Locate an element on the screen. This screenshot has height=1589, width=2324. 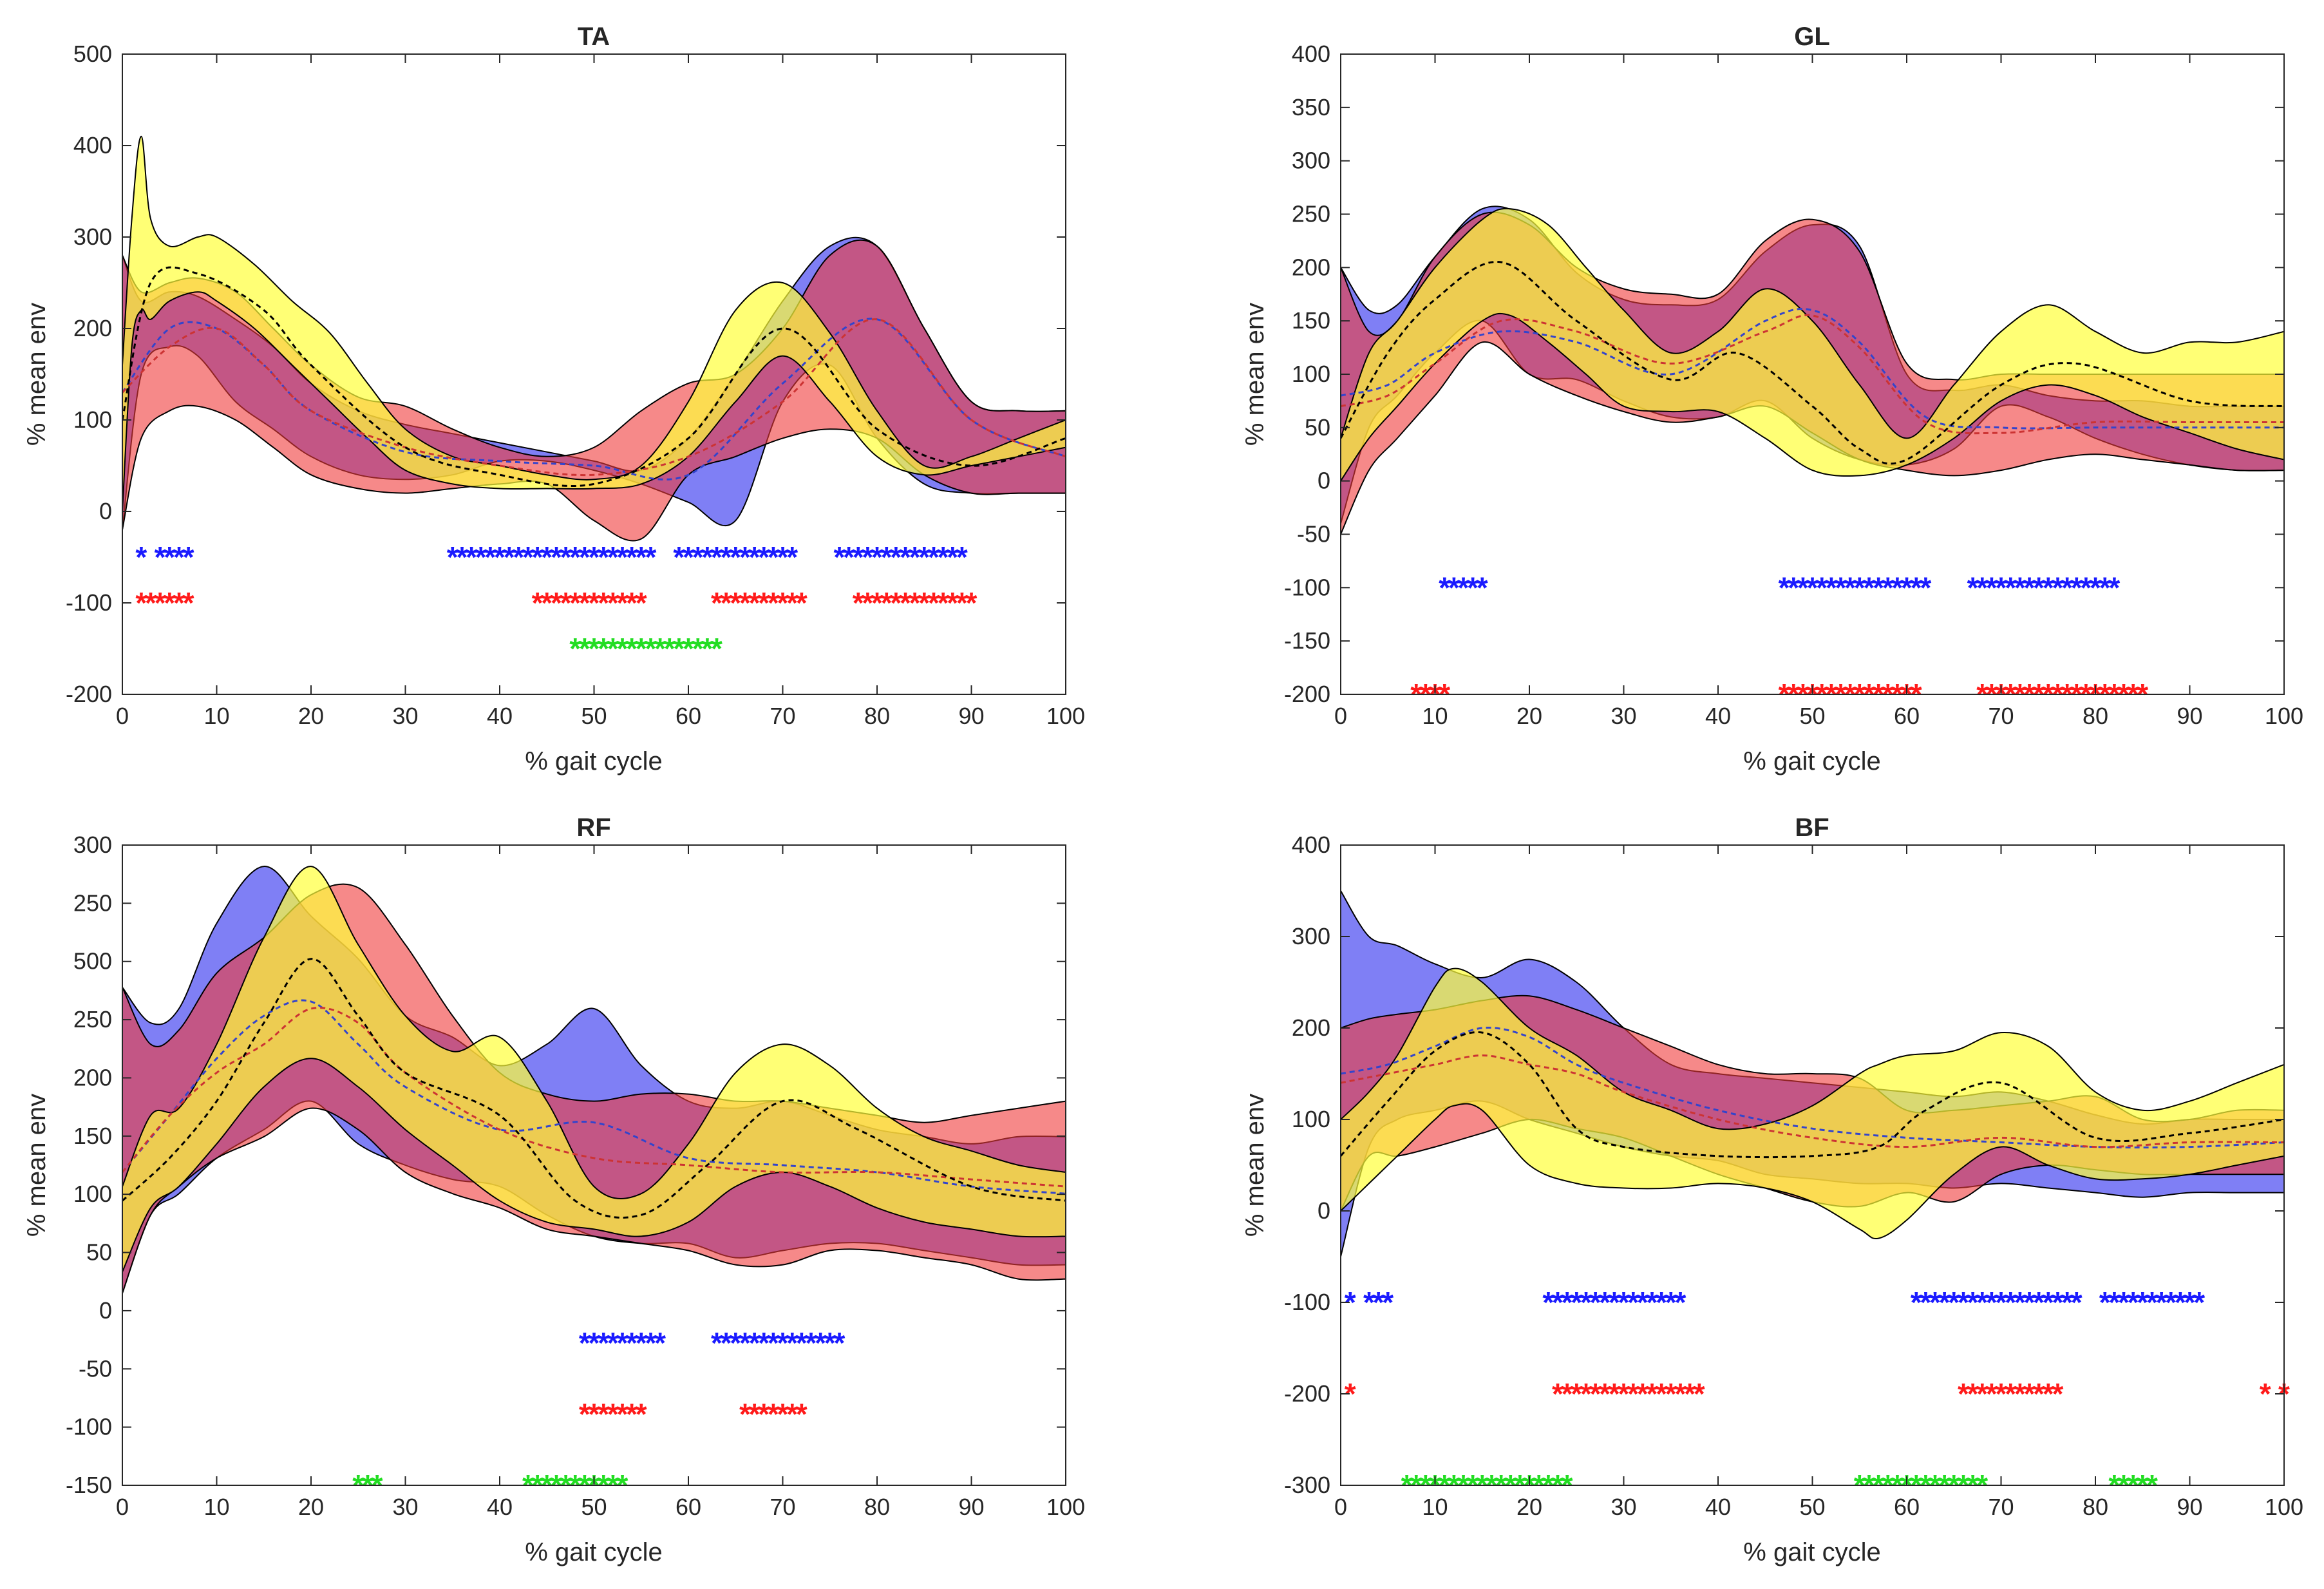
ta-y-tick-label: 0 is located at coordinates (105, 511).